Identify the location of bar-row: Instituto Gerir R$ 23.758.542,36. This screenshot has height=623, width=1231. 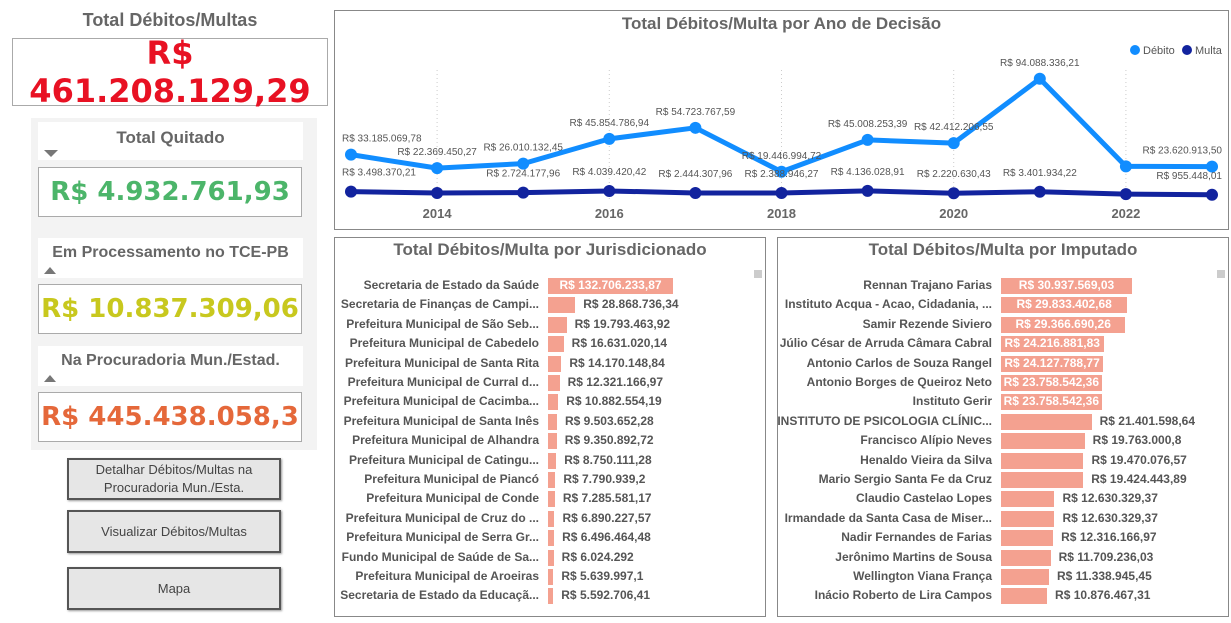
(615, 402).